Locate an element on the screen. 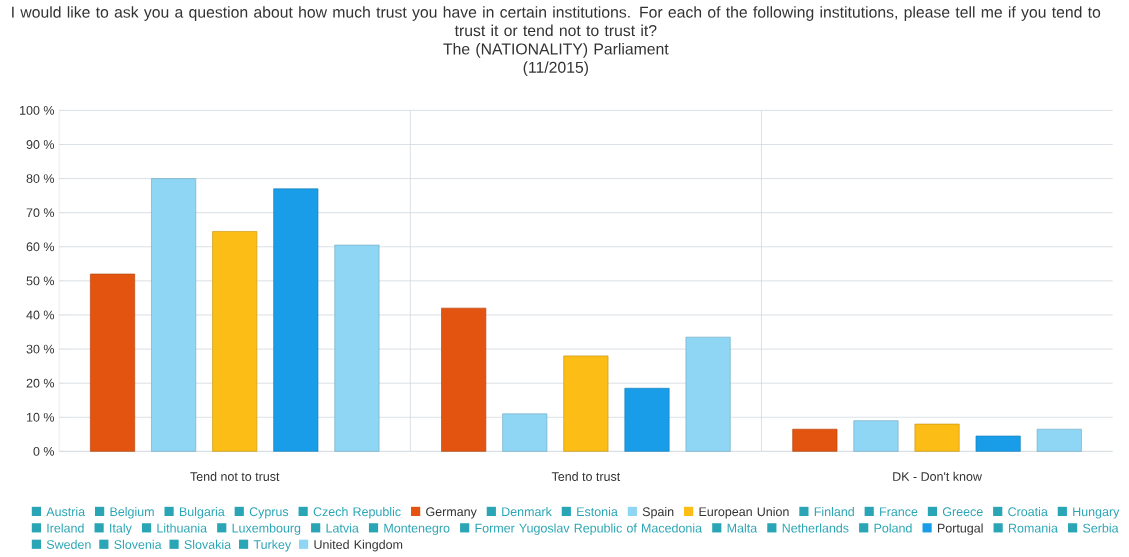 The width and height of the screenshot is (1129, 557). legend-label: Greece is located at coordinates (962, 512).